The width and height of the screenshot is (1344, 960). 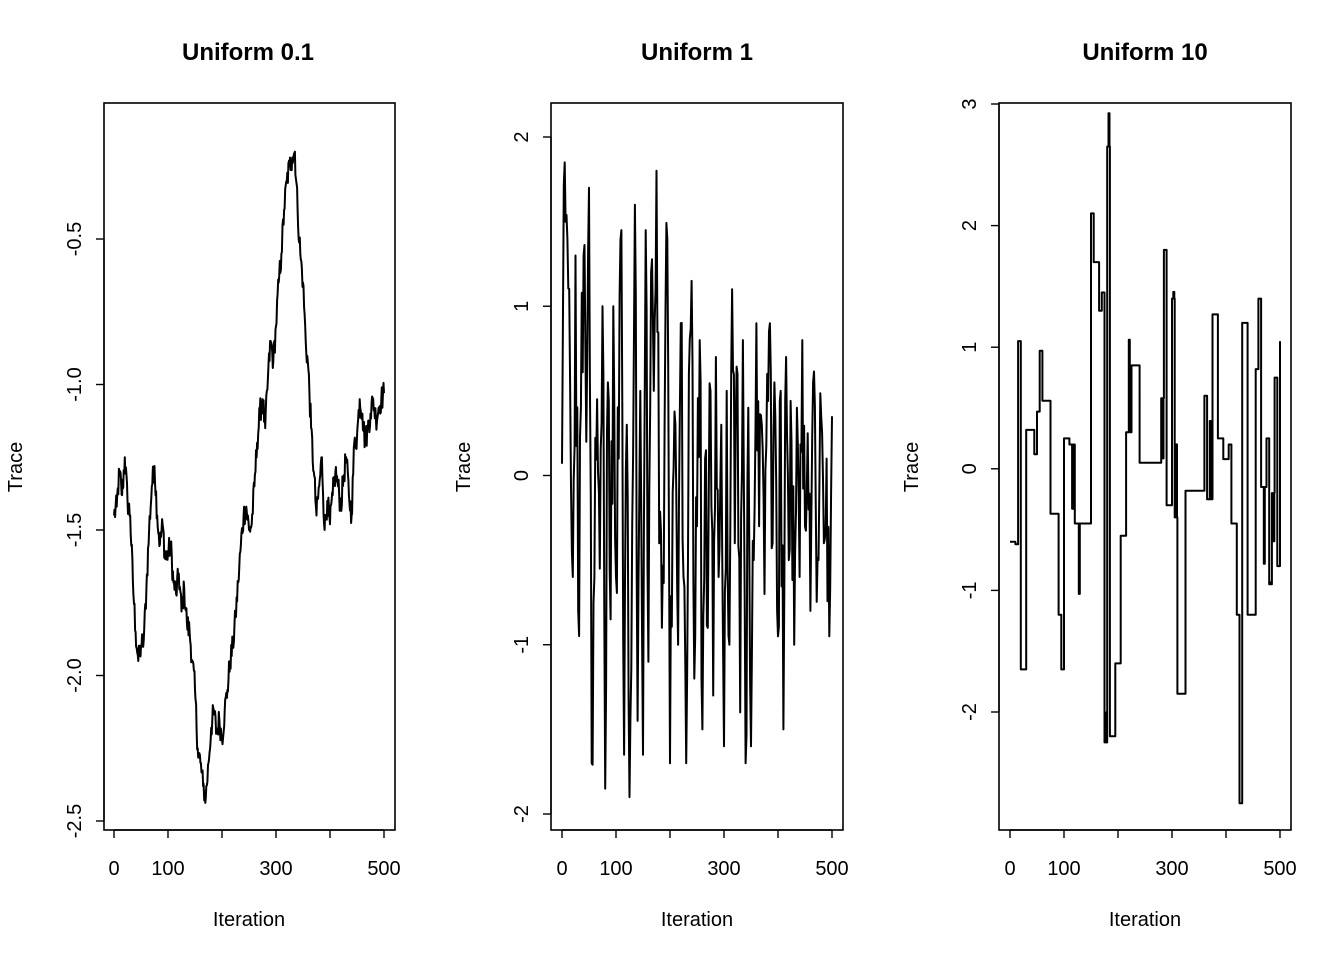 What do you see at coordinates (75, 239) in the screenshot?
I see `y-tick-label: -0.5` at bounding box center [75, 239].